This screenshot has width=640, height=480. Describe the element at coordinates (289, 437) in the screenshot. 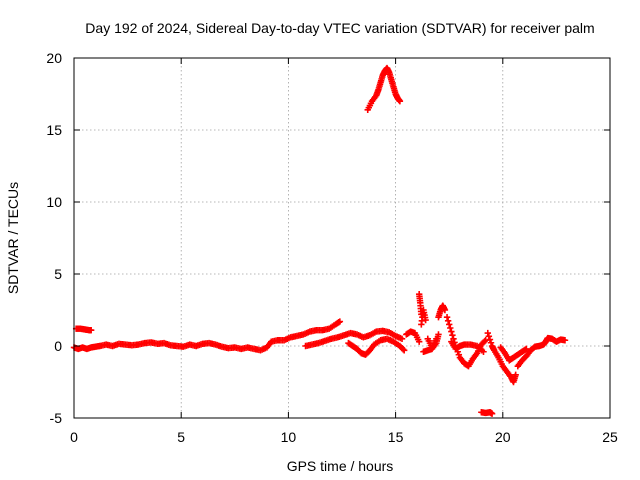

I see `x-tick-label: 10` at that location.